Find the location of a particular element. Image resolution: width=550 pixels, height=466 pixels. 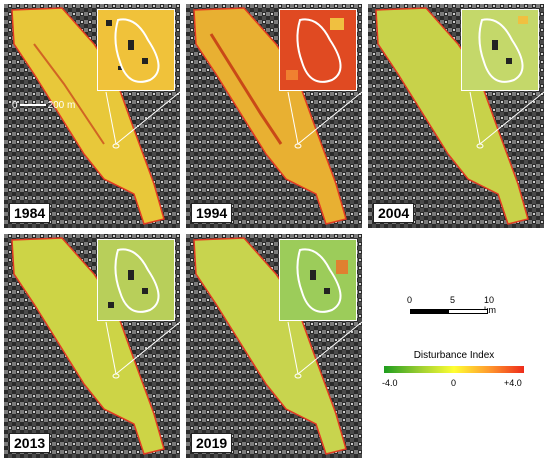

year-label: 2019 is located at coordinates (212, 443).